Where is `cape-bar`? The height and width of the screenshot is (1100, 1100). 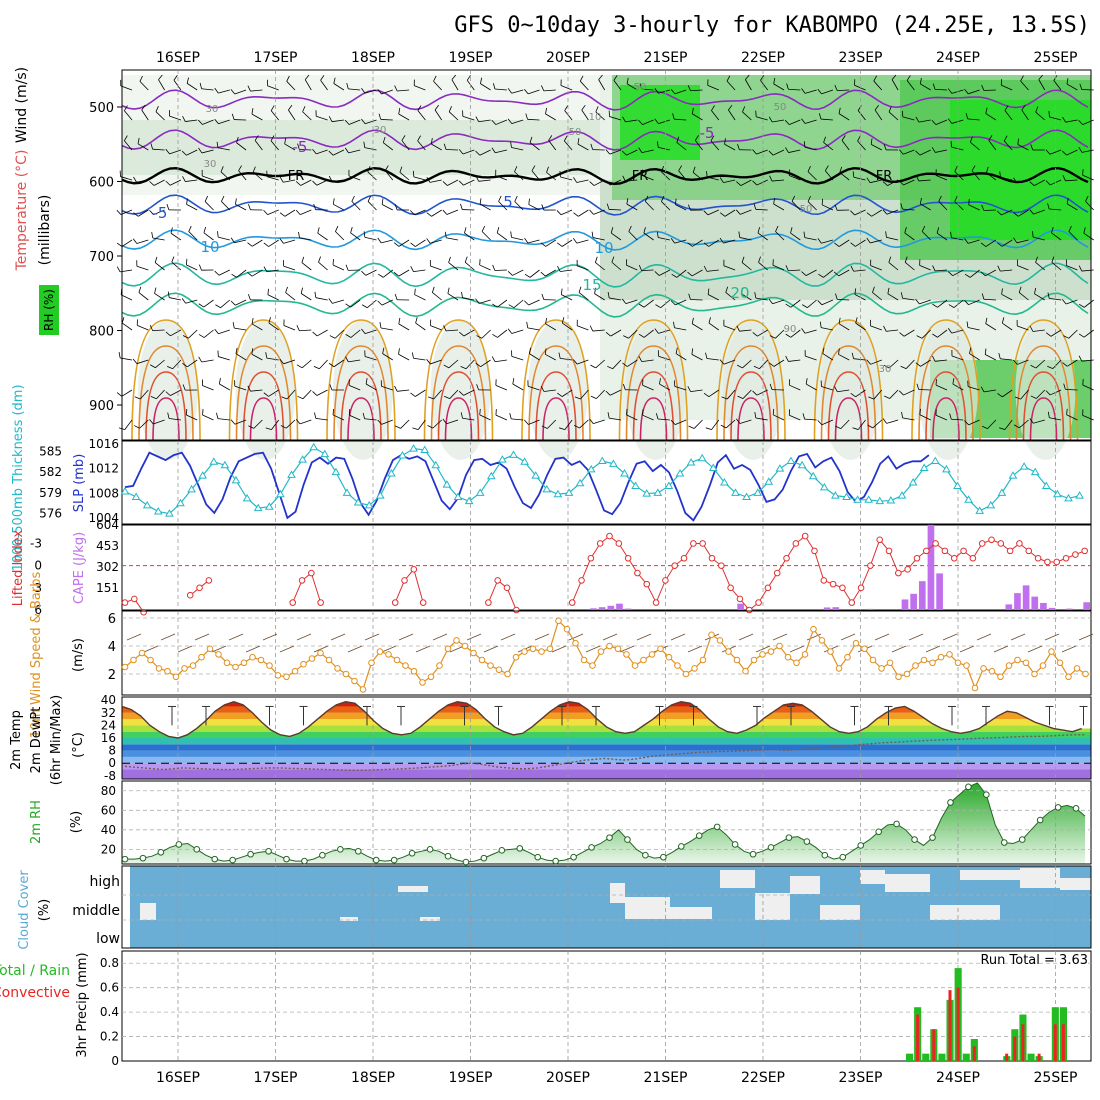
cape-bar is located at coordinates (1026, 597).